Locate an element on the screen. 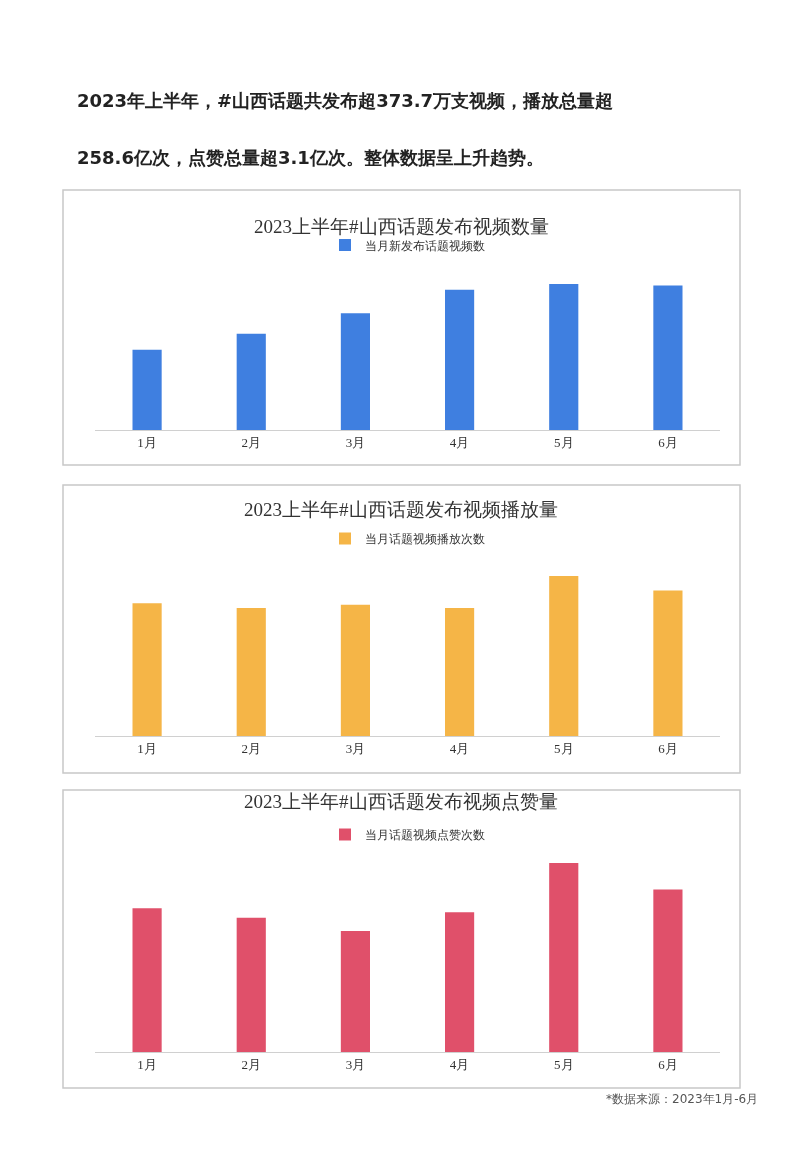  chart-title: 2023上半年#山西话题发布视频数量 is located at coordinates (401, 226).